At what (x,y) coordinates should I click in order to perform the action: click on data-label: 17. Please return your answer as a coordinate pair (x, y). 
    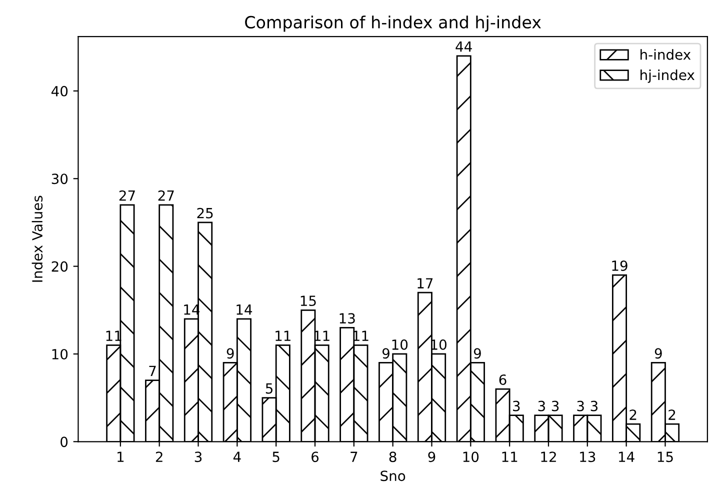
    Looking at the image, I should click on (425, 283).